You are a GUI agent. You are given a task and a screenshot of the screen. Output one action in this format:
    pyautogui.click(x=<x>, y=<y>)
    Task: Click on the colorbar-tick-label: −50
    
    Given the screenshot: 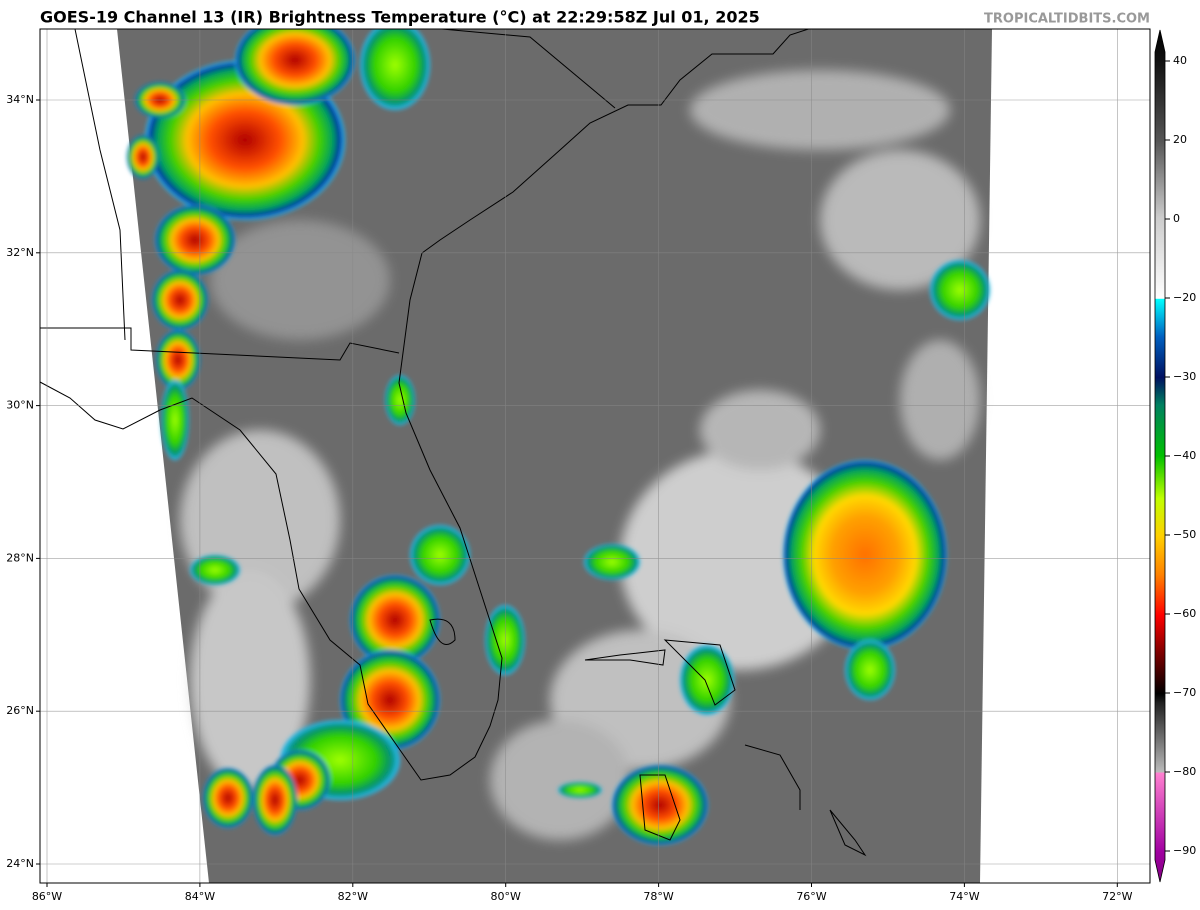 What is the action you would take?
    pyautogui.click(x=1184, y=534)
    